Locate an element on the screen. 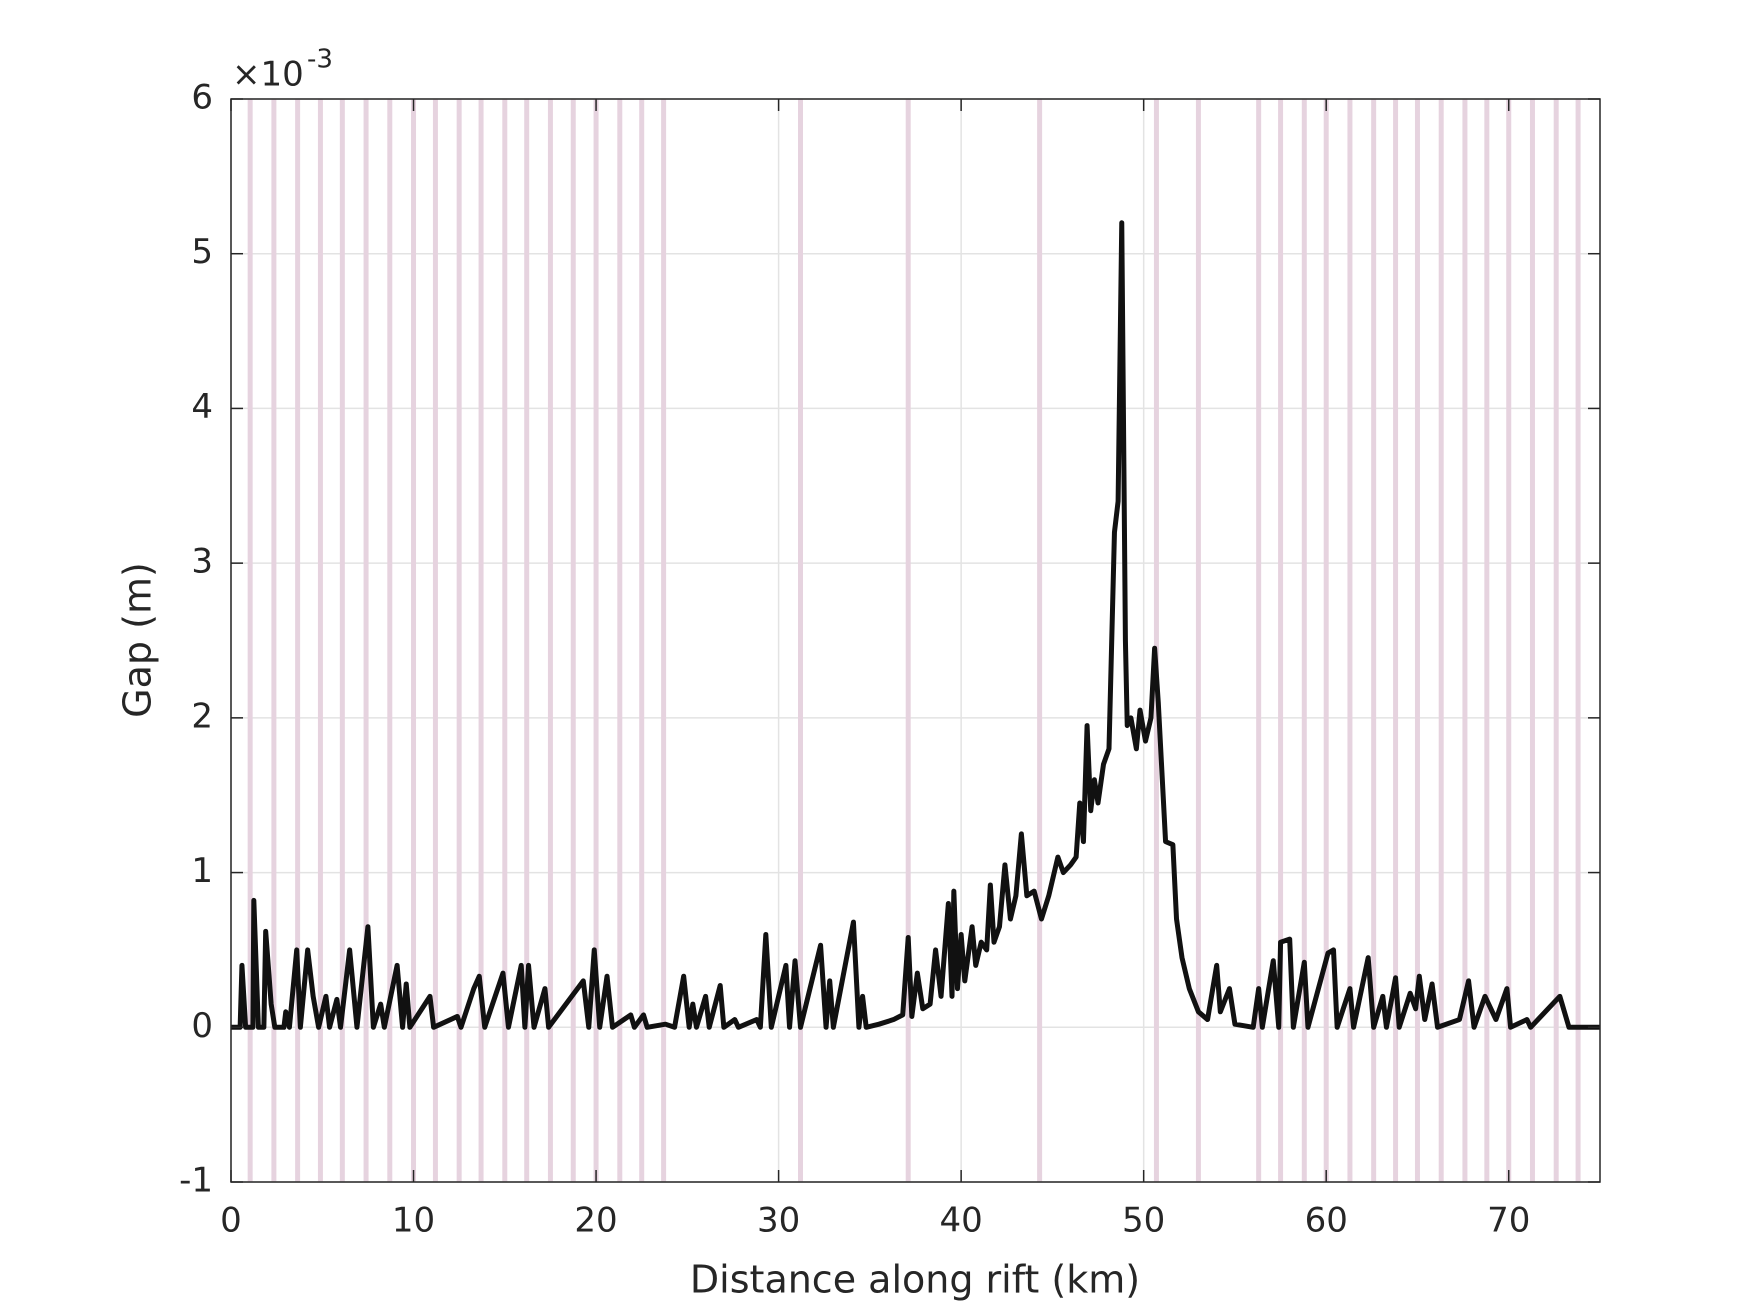 The image size is (1750, 1313). x-tick-label: 60 is located at coordinates (1326, 1221).